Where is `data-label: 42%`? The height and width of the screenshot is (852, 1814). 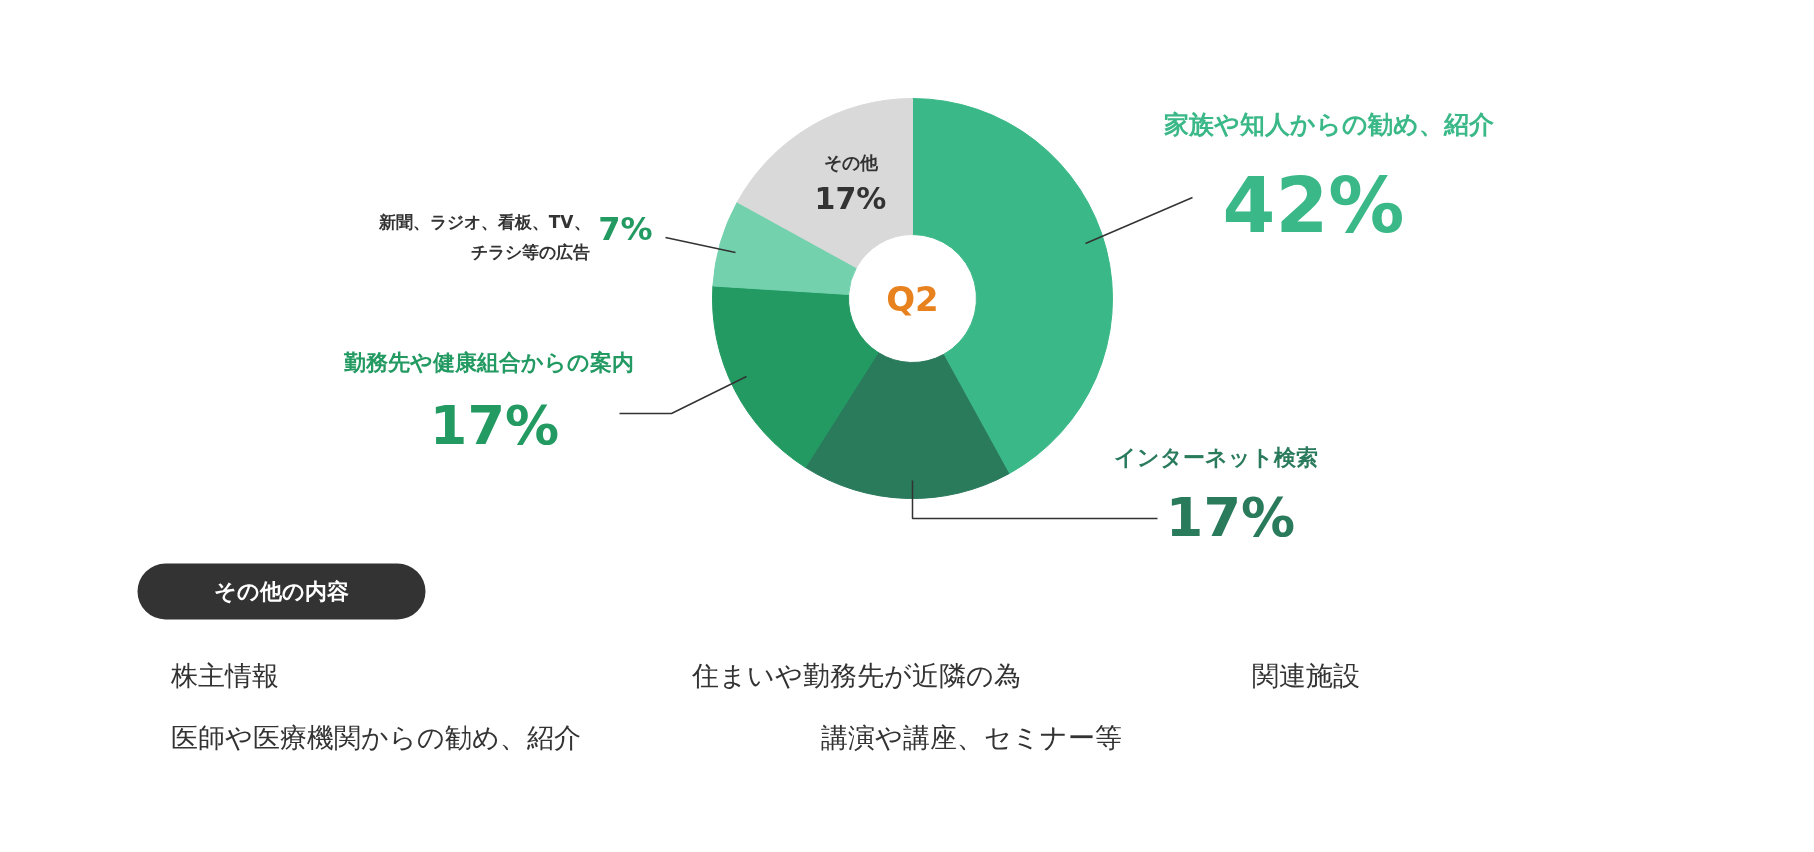
data-label: 42% is located at coordinates (1313, 205).